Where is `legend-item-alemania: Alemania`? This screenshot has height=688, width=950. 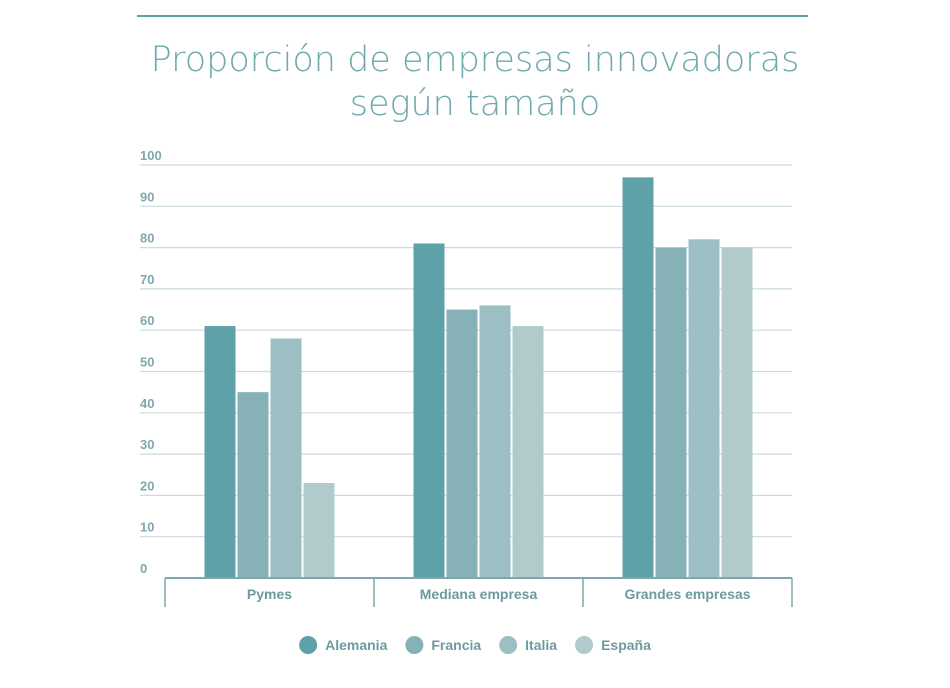
legend-item-alemania: Alemania is located at coordinates (343, 645).